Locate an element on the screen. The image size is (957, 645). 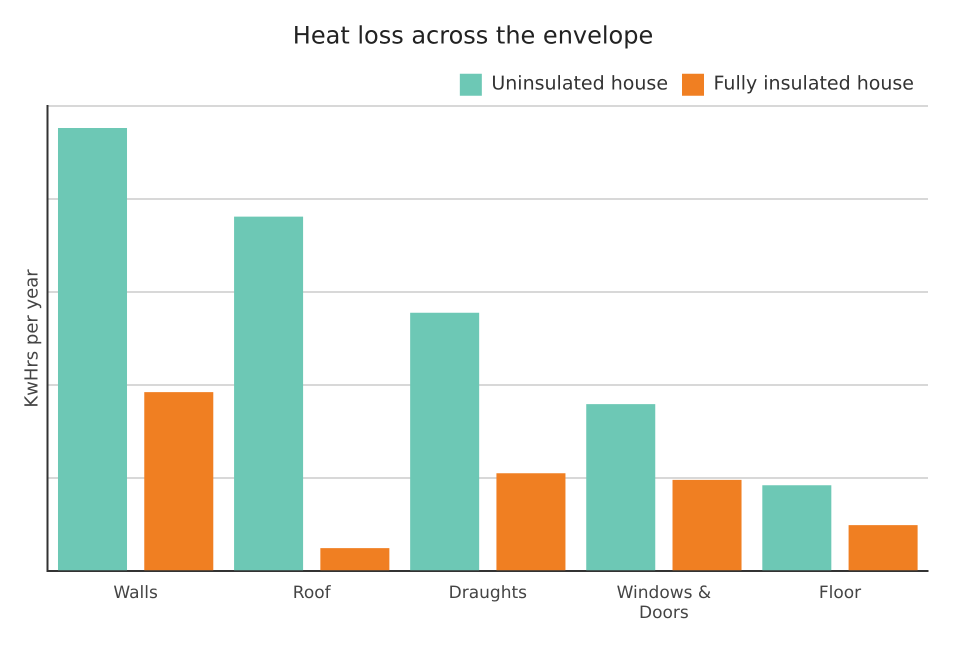
x-tick-label: Floor is located at coordinates (840, 592).